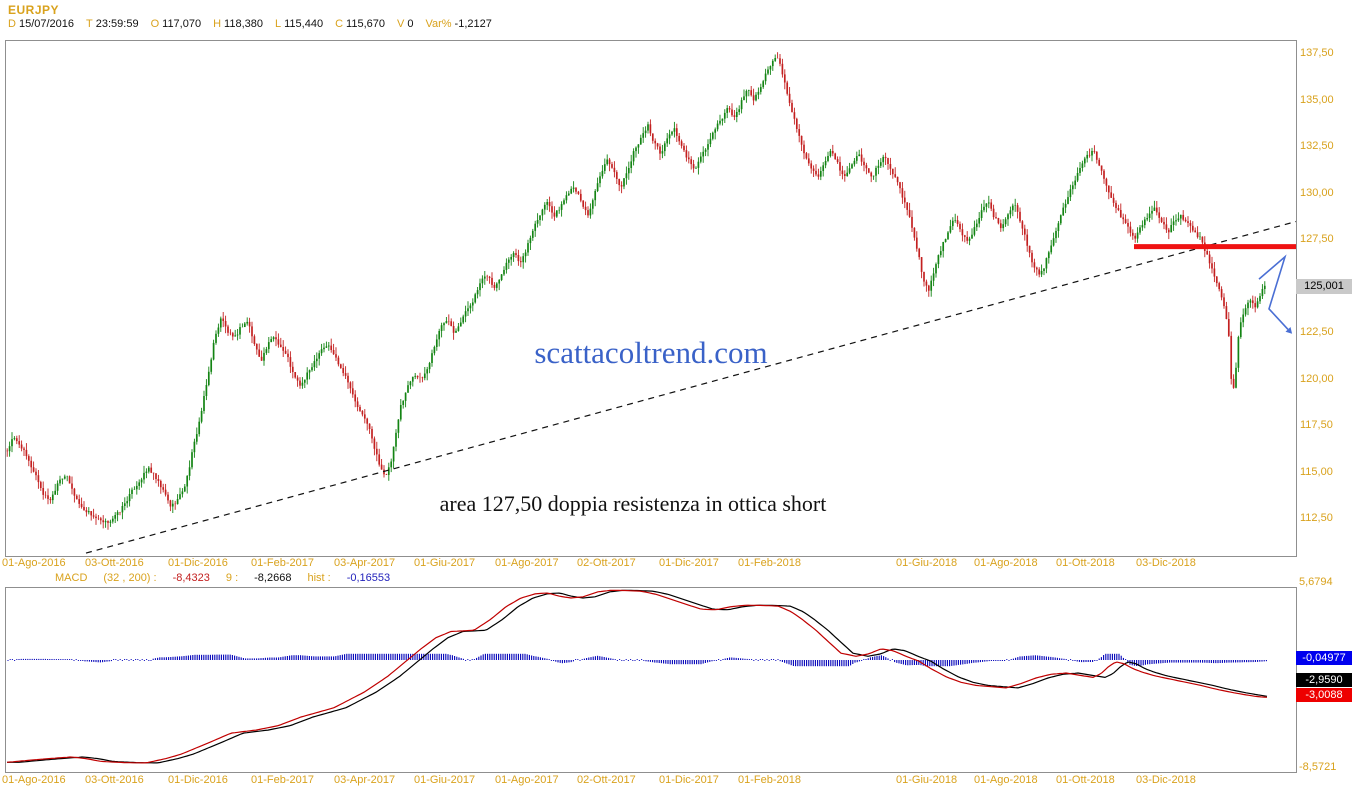 This screenshot has width=1352, height=800. I want to click on macd-header-segment-0: MACD, so click(71, 578).